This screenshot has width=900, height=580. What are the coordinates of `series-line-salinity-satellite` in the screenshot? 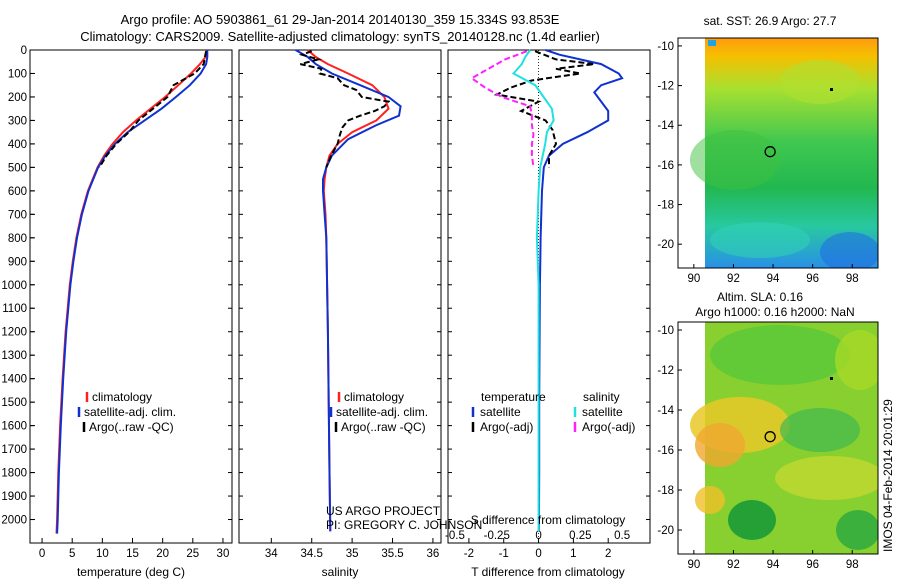 It's located at (533, 290).